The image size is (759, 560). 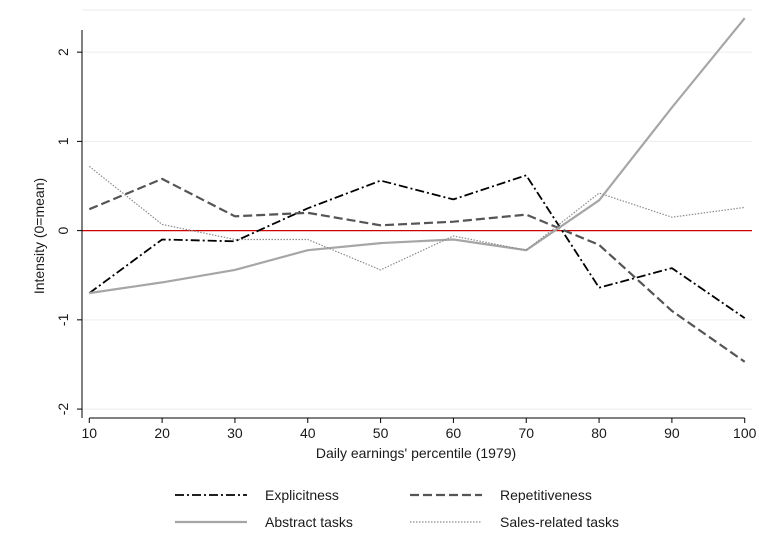 I want to click on y-tick-label: -1, so click(x=63, y=319).